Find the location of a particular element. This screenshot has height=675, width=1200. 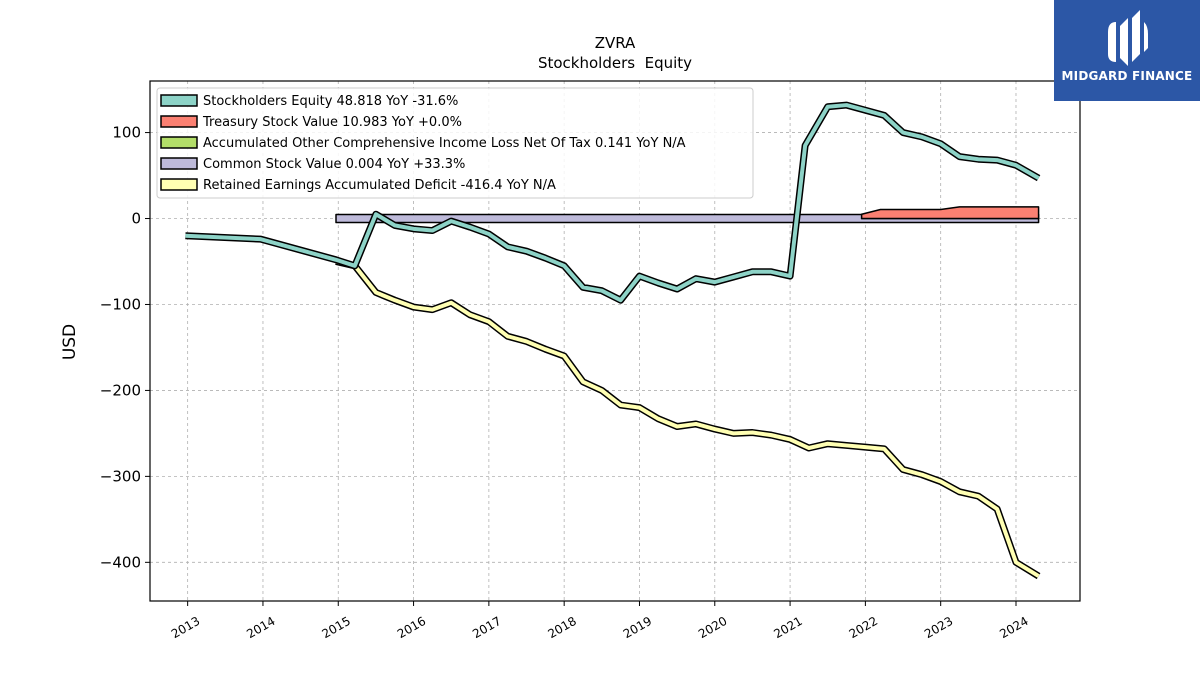

x-tick-label: 2015 is located at coordinates (336, 627).